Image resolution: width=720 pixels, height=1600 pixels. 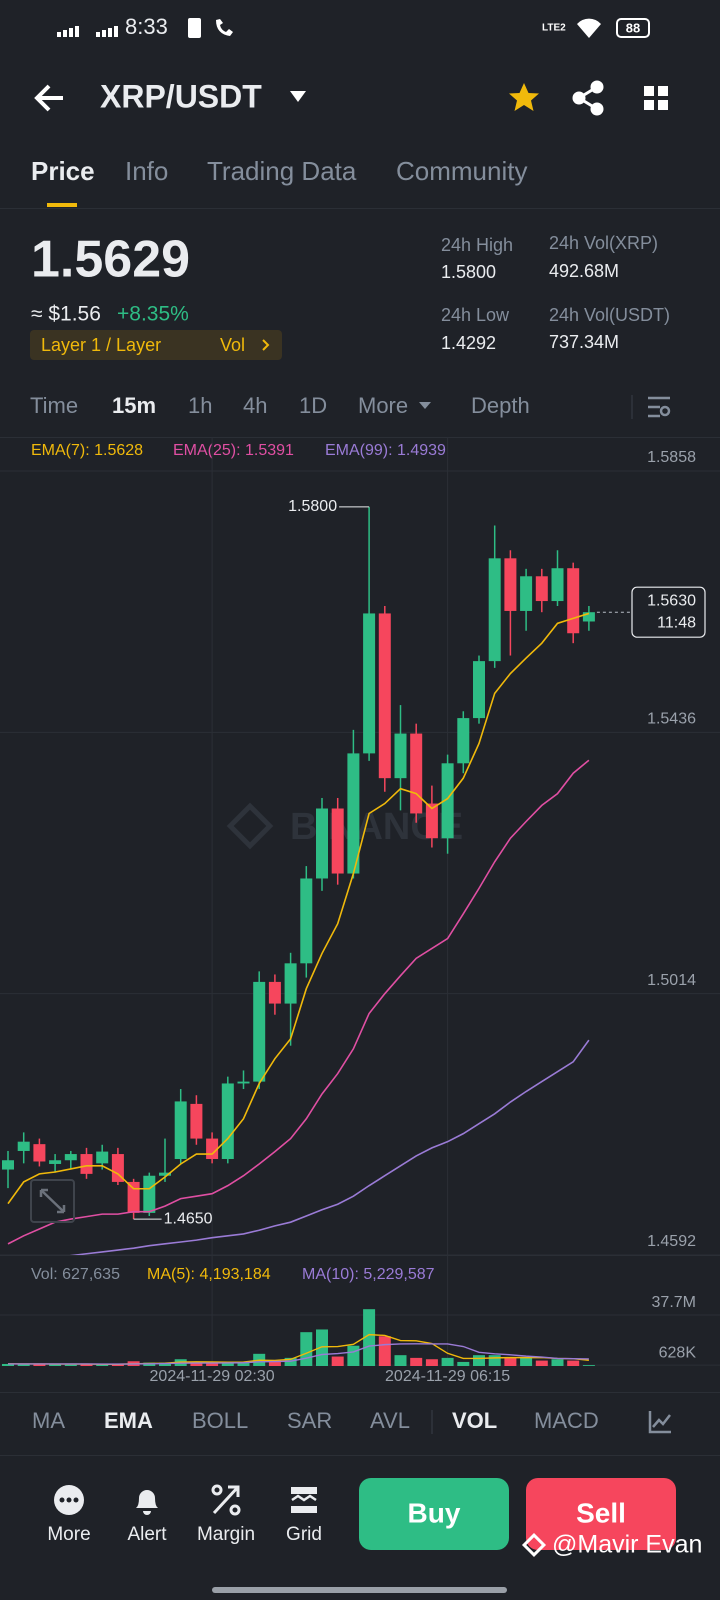 I want to click on action-label: Alert, so click(x=147, y=1534).